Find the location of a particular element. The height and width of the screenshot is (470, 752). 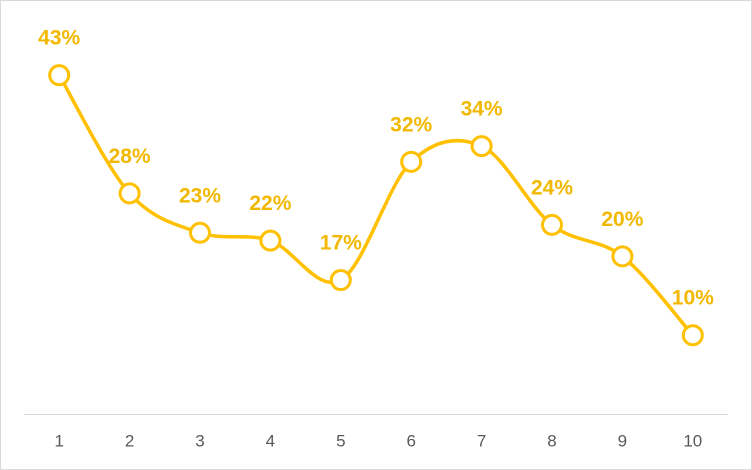

value-label: 24% is located at coordinates (552, 187).